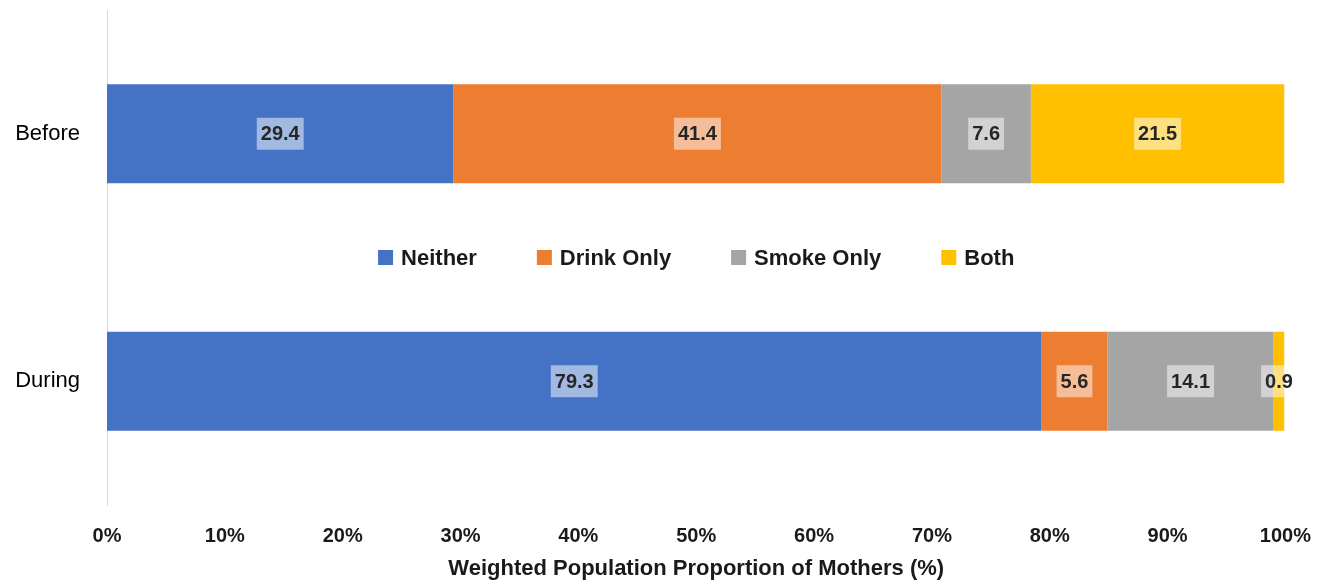 This screenshot has width=1330, height=584. What do you see at coordinates (439, 257) in the screenshot?
I see `legend-label: Neither` at bounding box center [439, 257].